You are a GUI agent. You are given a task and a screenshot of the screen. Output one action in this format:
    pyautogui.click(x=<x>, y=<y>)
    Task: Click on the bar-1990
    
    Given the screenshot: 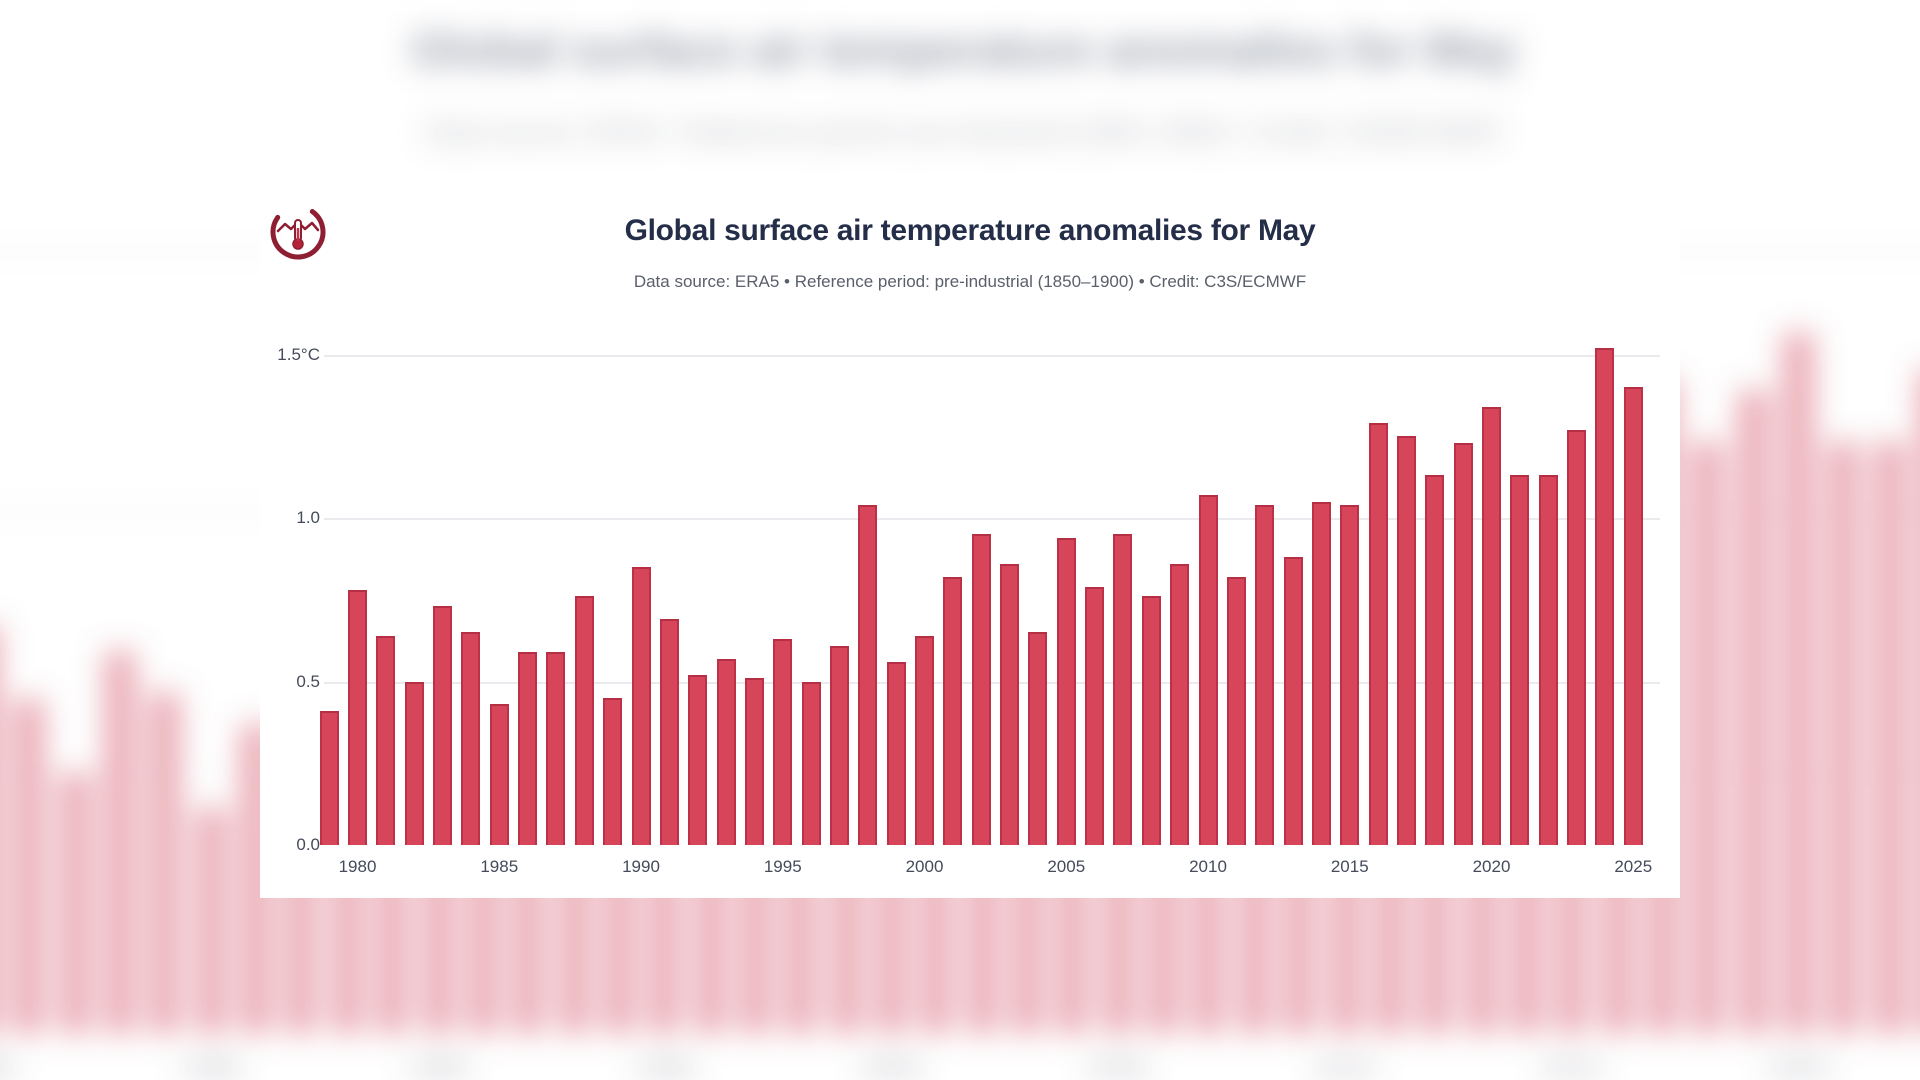 What is the action you would take?
    pyautogui.click(x=641, y=706)
    